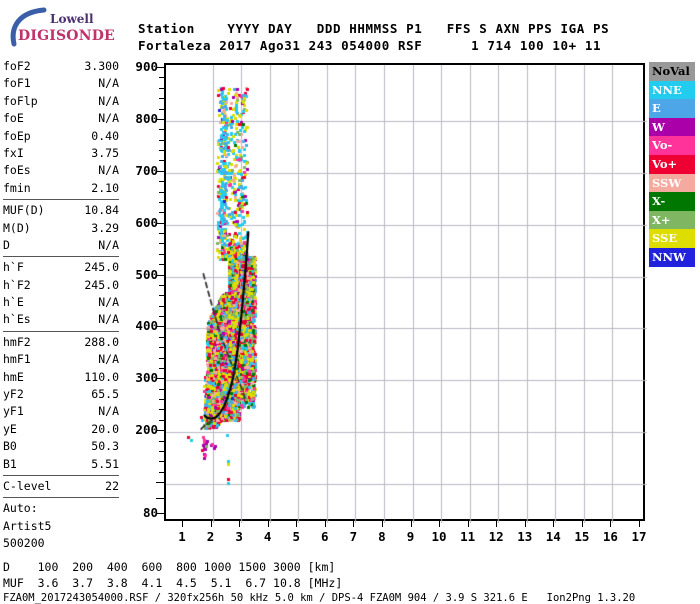 This screenshot has height=604, width=700. What do you see at coordinates (105, 152) in the screenshot?
I see `param-value: 3.75` at bounding box center [105, 152].